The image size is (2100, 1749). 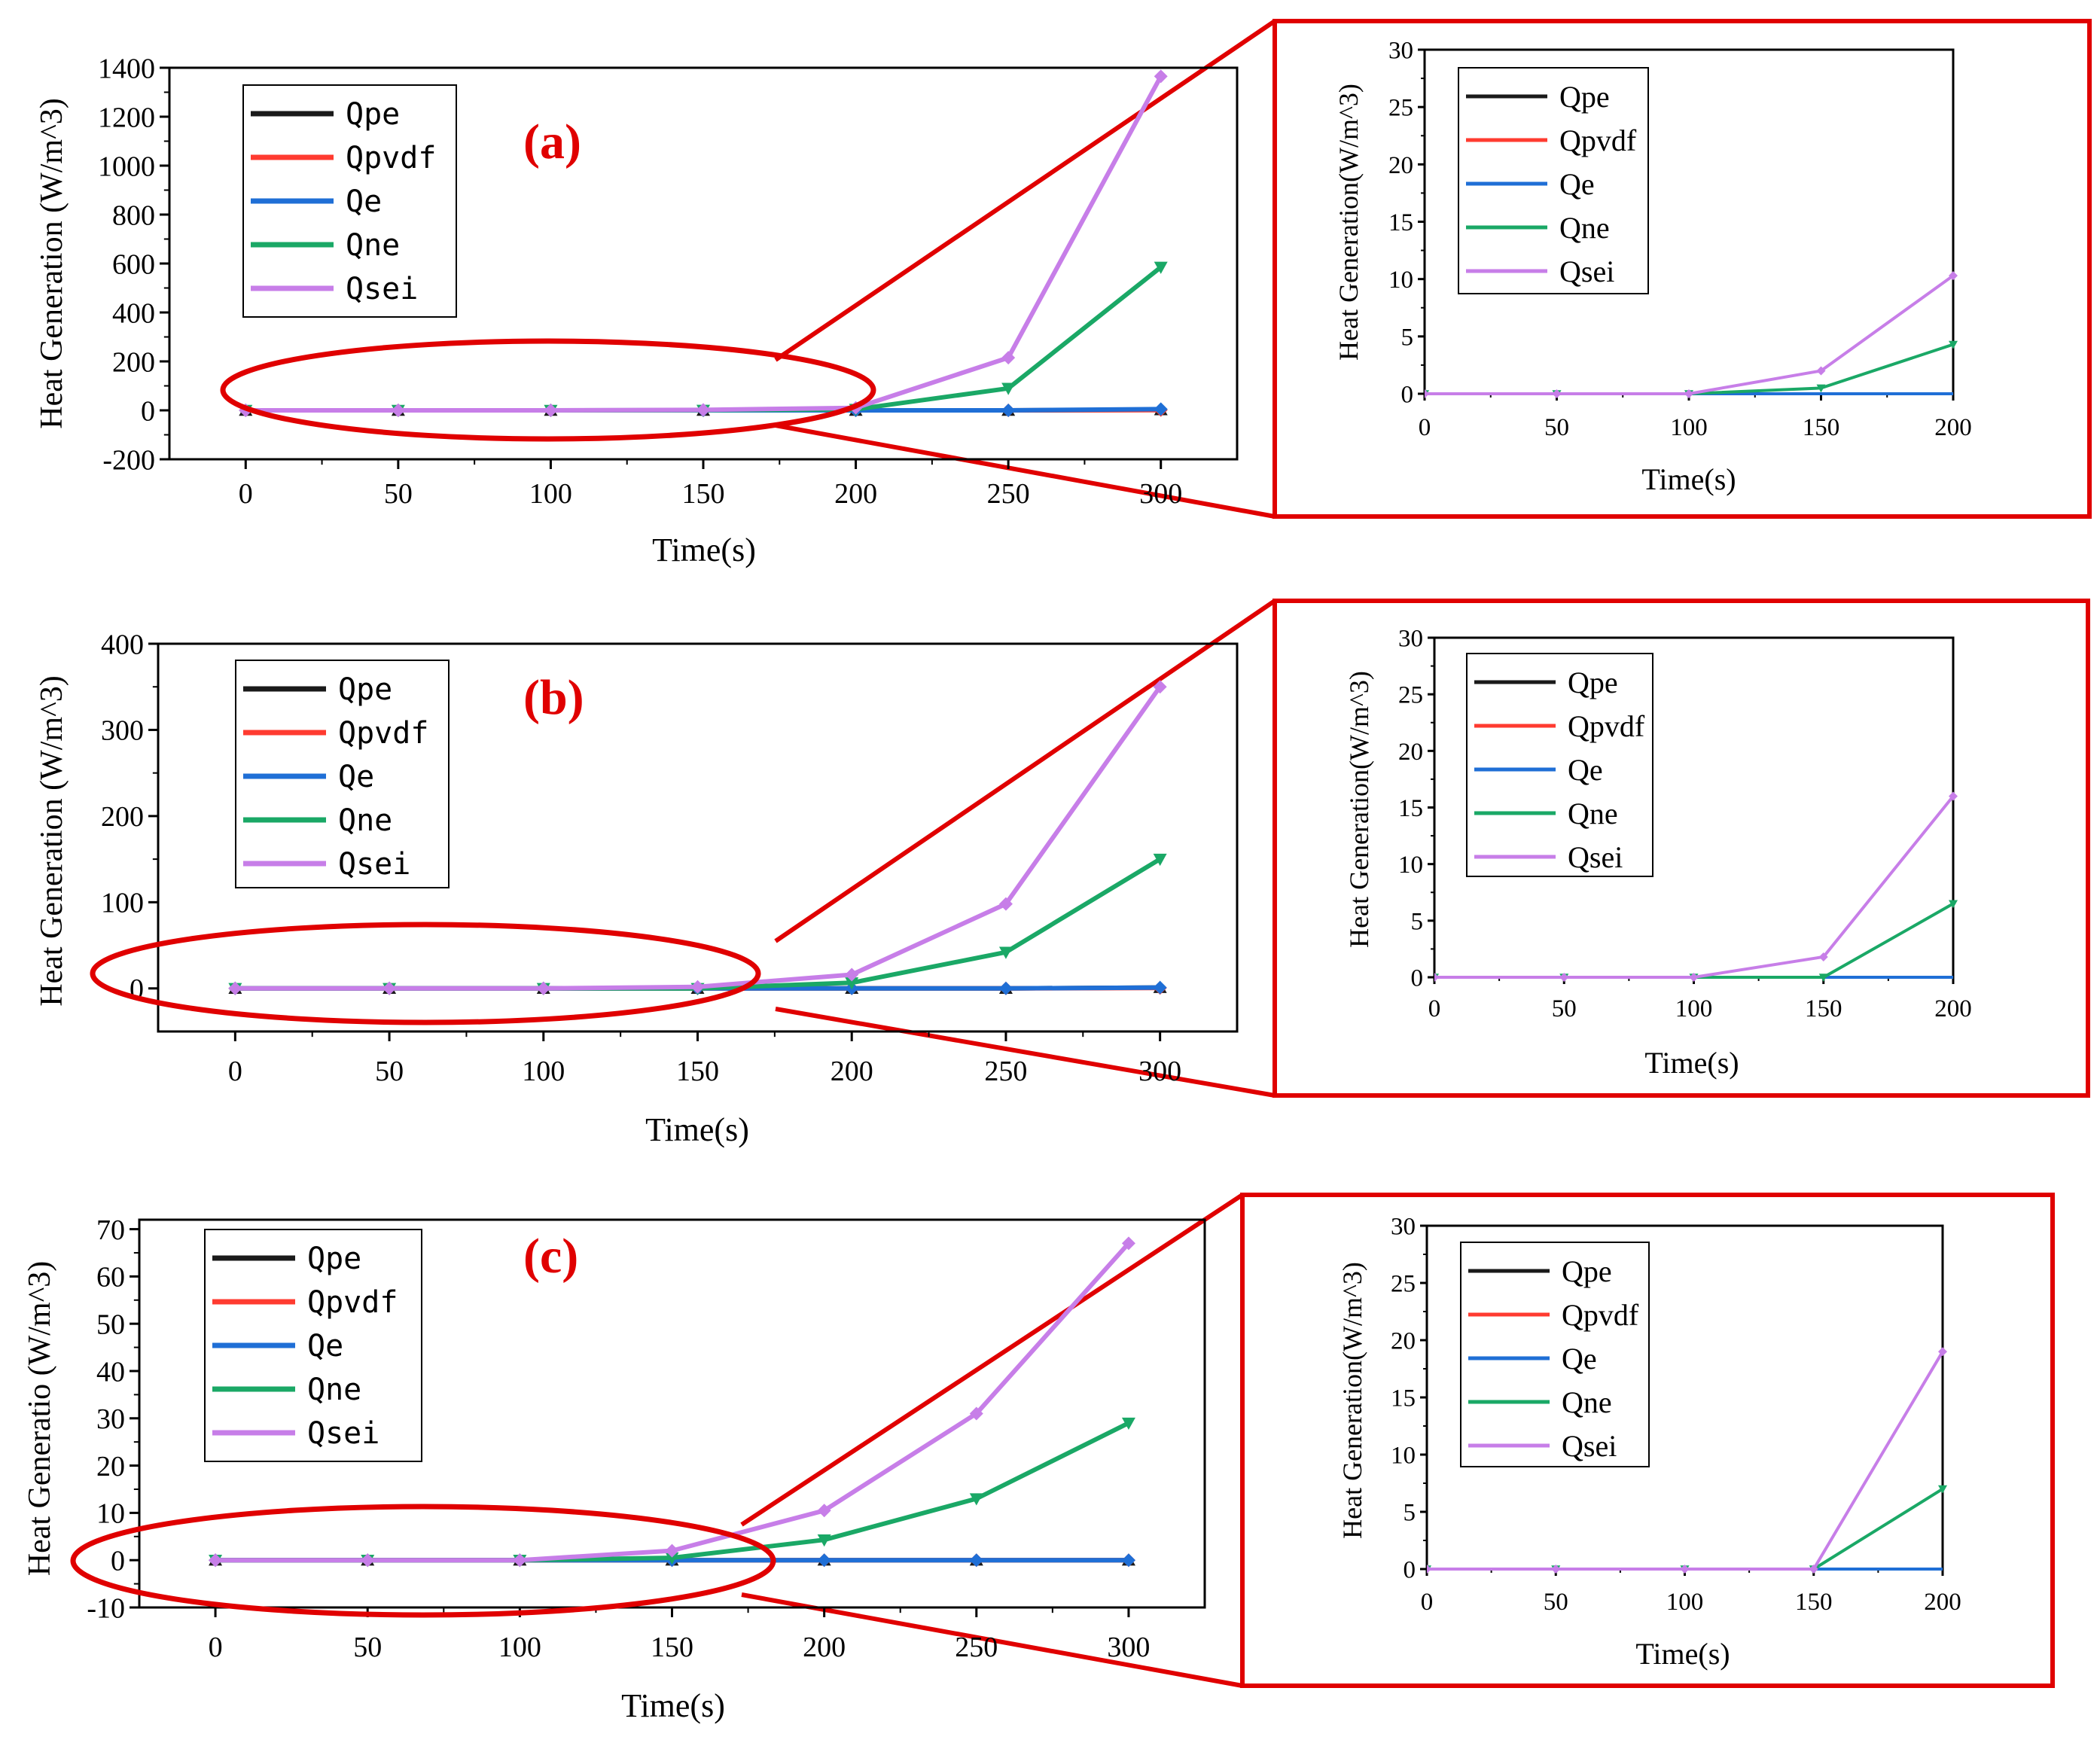 What do you see at coordinates (133, 362) in the screenshot?
I see `y-tick-label: 200` at bounding box center [133, 362].